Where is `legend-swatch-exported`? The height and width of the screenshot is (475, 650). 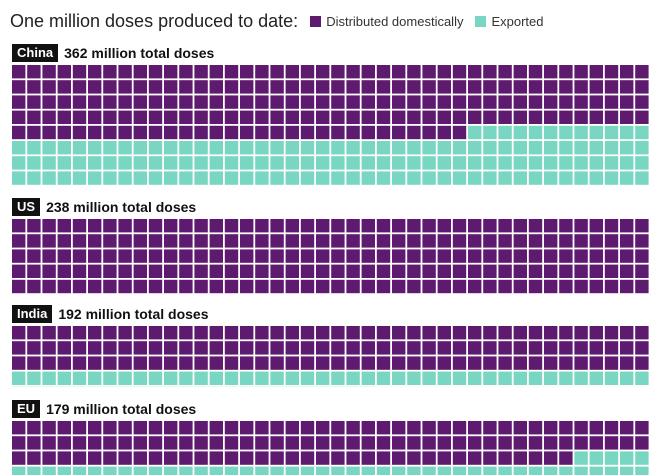
legend-swatch-exported is located at coordinates (481, 21).